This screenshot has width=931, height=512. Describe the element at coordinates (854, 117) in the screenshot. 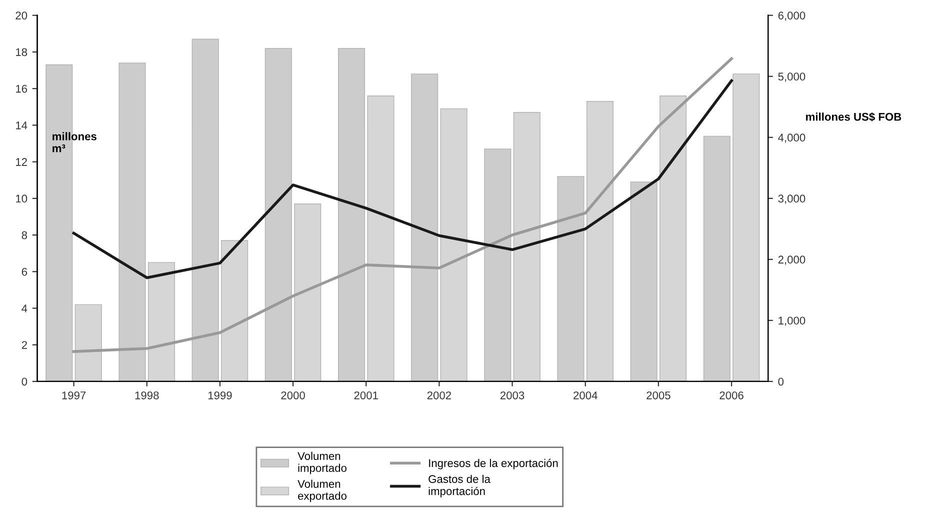

I see `y2-axis-title: millones US$ FOB` at that location.